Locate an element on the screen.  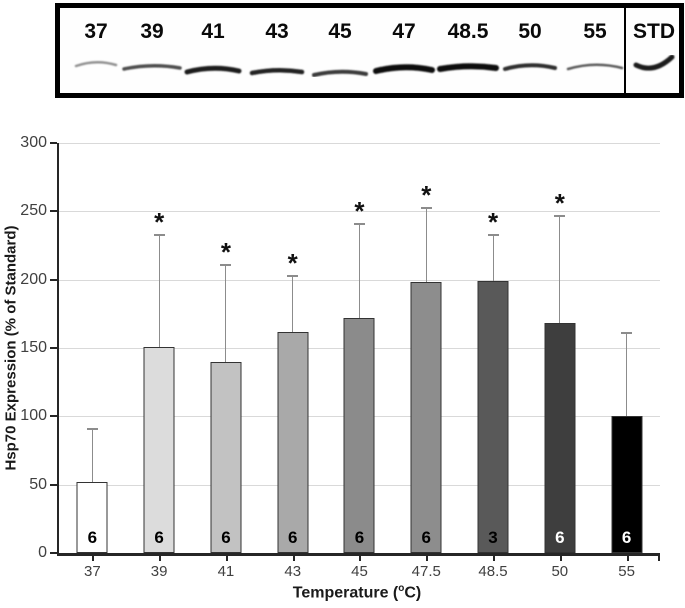
blot-lane-label: 45 is located at coordinates (340, 31).